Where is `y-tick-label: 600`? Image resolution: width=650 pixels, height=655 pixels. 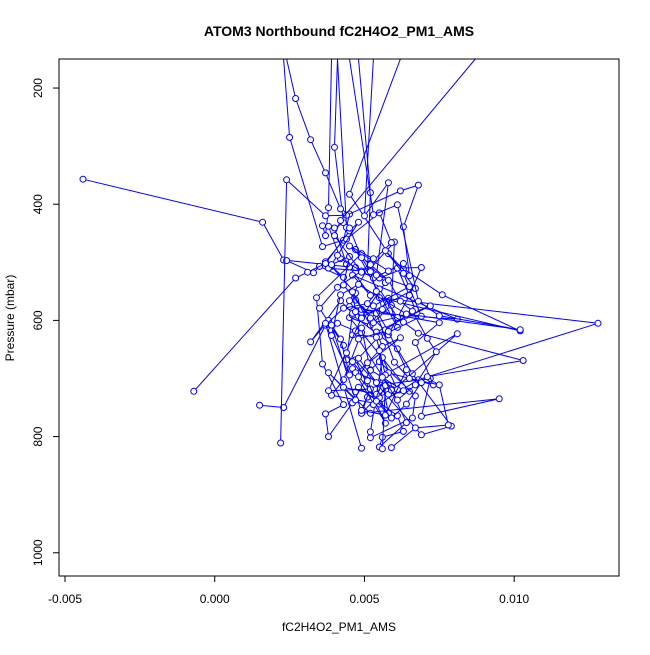
y-tick-label: 600 is located at coordinates (38, 320).